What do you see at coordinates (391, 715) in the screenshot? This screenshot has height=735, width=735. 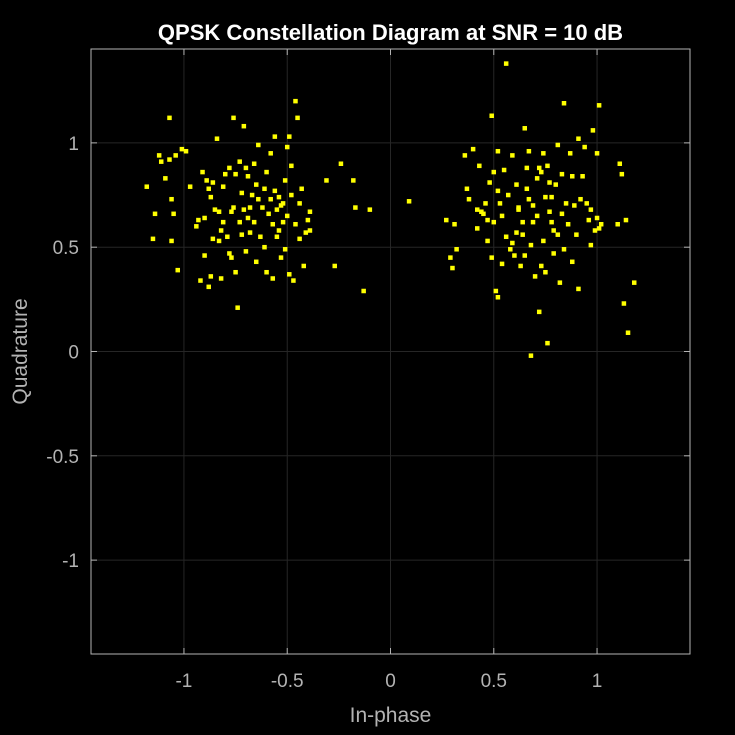 I see `x-axis-label: In-phase` at bounding box center [391, 715].